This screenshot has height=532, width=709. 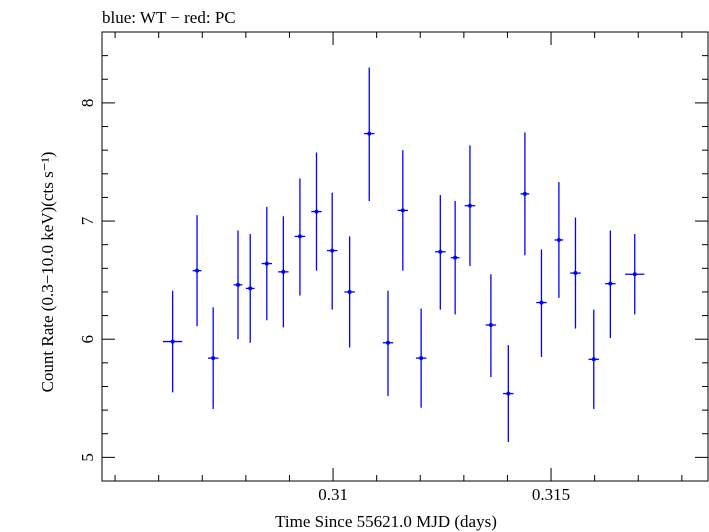 I want to click on y-tick-label: 5, so click(x=87, y=457).